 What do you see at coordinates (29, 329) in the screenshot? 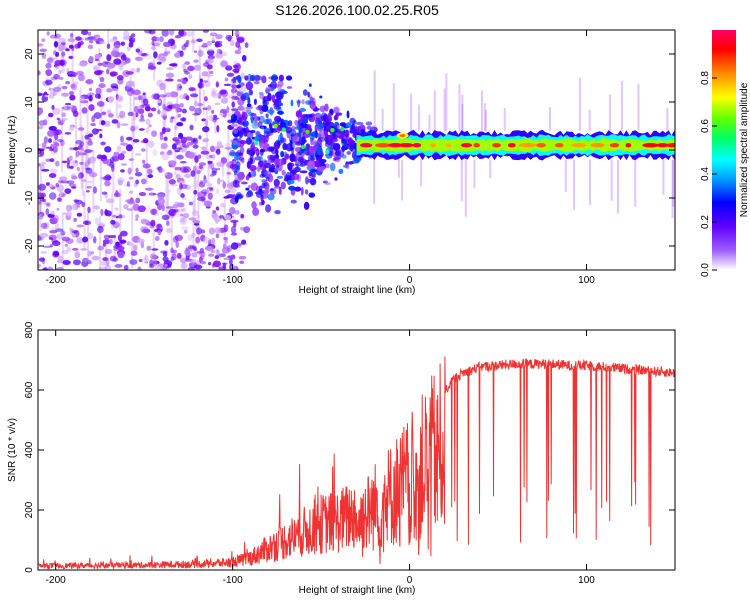
I see `snr-y-tick-label: 800` at bounding box center [29, 329].